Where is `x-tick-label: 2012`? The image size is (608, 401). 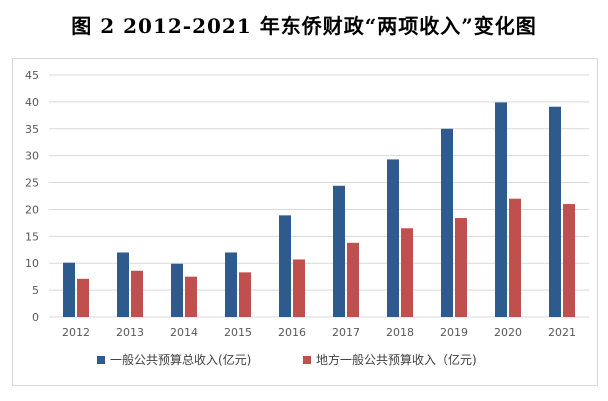
x-tick-label: 2012 is located at coordinates (76, 332).